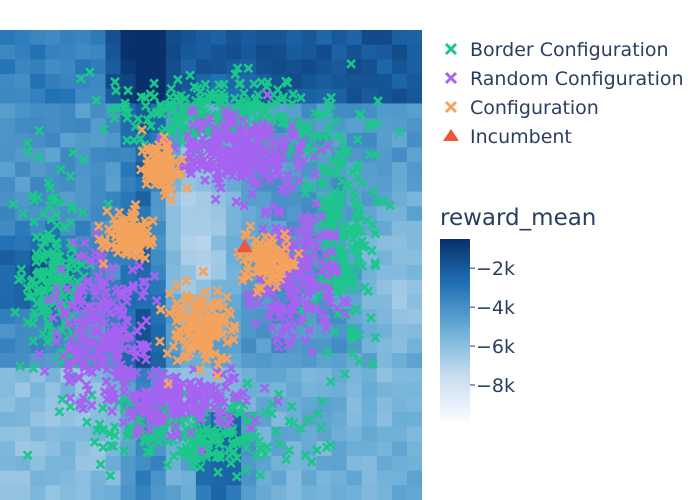 The image size is (700, 500). I want to click on legend-item-random-configuration: Random Configuration, so click(564, 79).